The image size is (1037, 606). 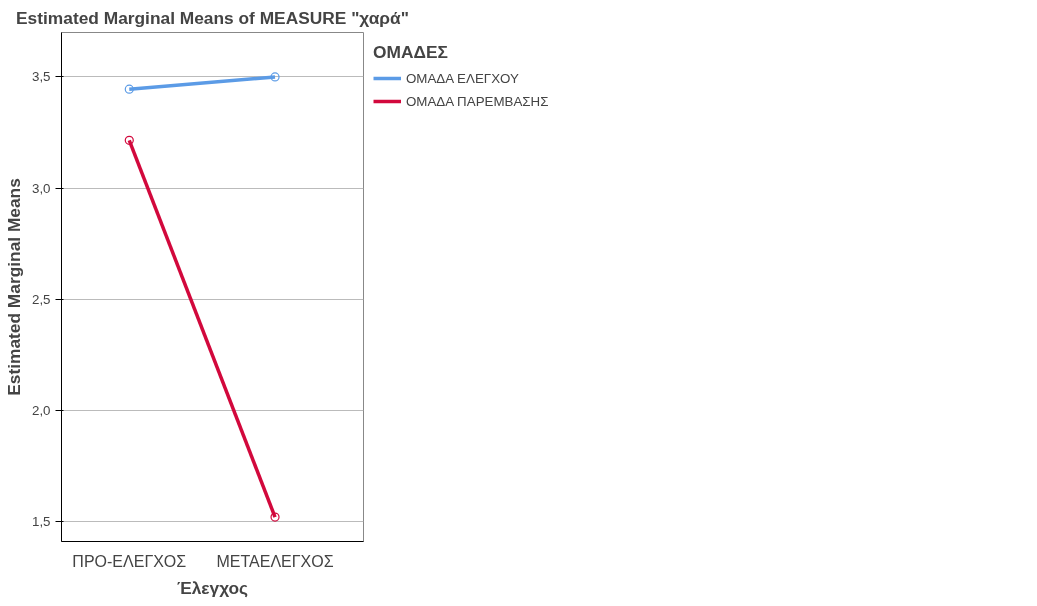 What do you see at coordinates (41, 188) in the screenshot?
I see `y-tick-label: 3,0` at bounding box center [41, 188].